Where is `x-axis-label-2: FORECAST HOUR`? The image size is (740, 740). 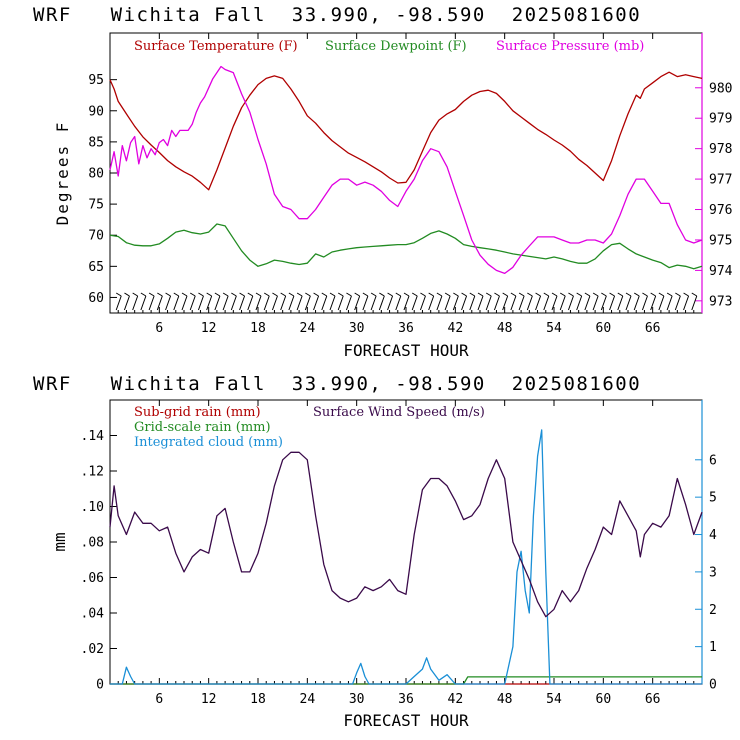
x-axis-label-2: FORECAST HOUR is located at coordinates (406, 720).